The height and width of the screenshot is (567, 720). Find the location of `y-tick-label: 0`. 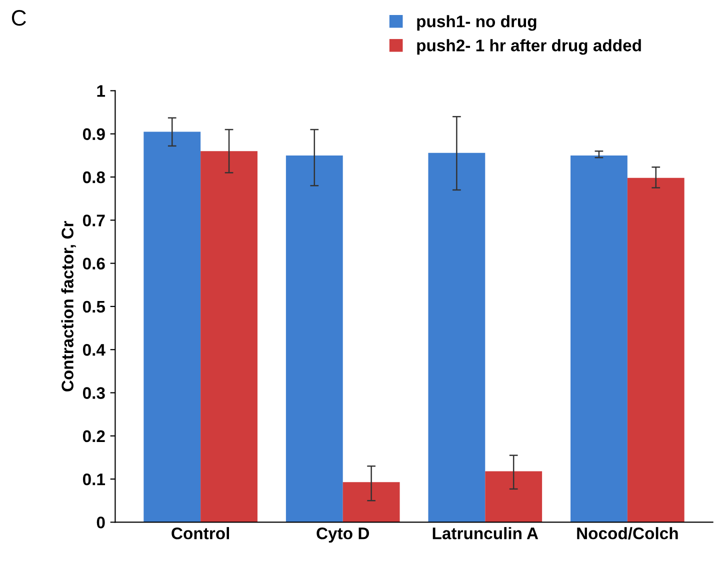

y-tick-label: 0 is located at coordinates (100, 522).